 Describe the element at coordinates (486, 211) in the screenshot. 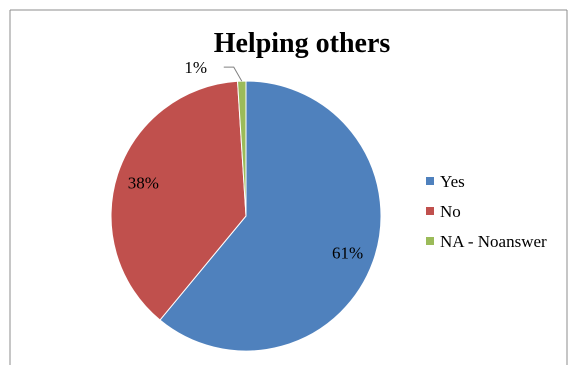

I see `legend: Yes No NA - Noanswer` at that location.